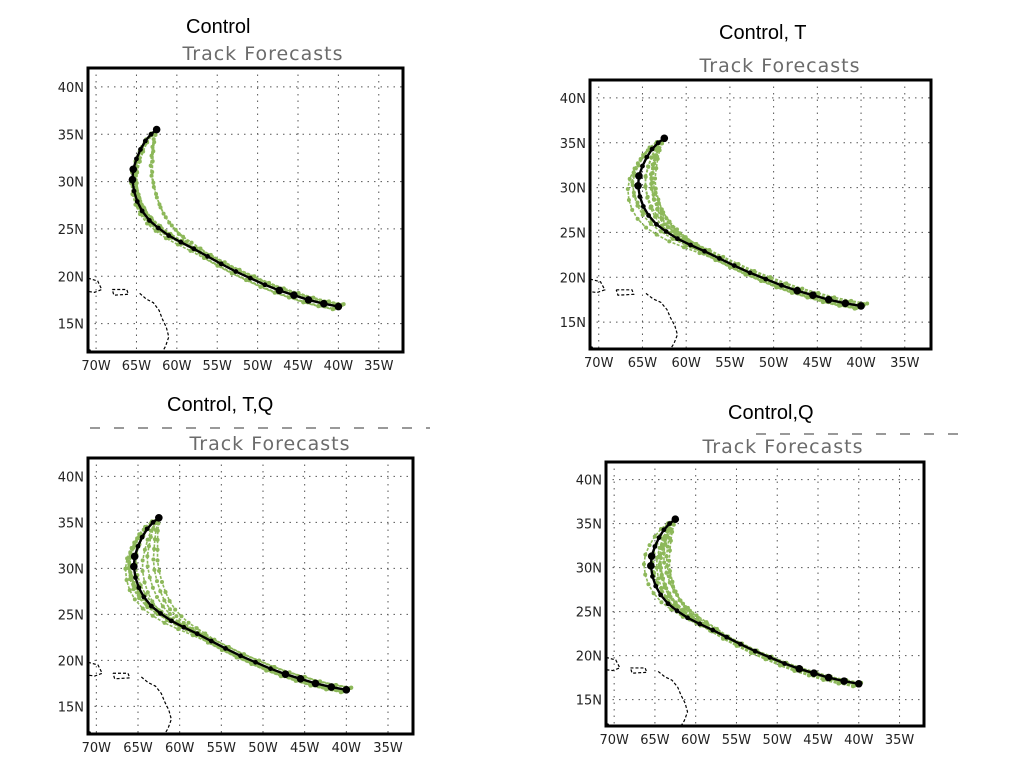  I want to click on map-frame, so click(245, 210).